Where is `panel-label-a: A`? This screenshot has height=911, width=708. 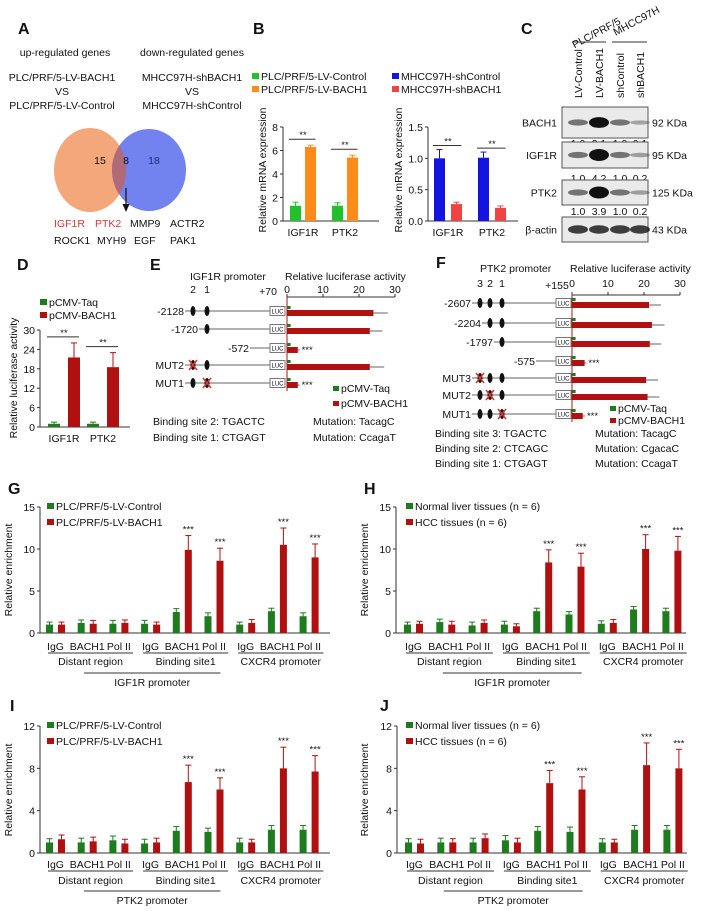 panel-label-a: A is located at coordinates (24, 29).